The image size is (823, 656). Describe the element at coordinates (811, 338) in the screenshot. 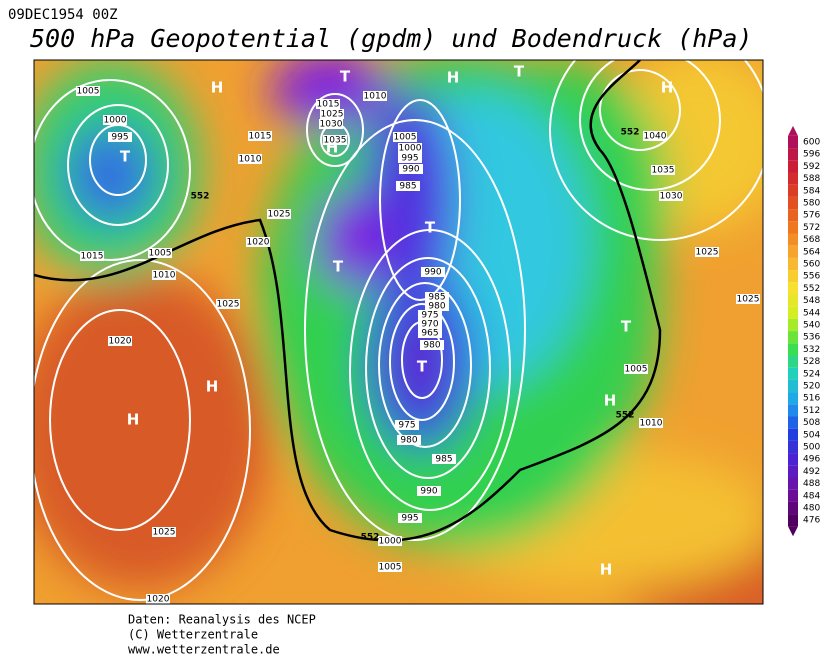

I see `colorbar-label: 536` at that location.